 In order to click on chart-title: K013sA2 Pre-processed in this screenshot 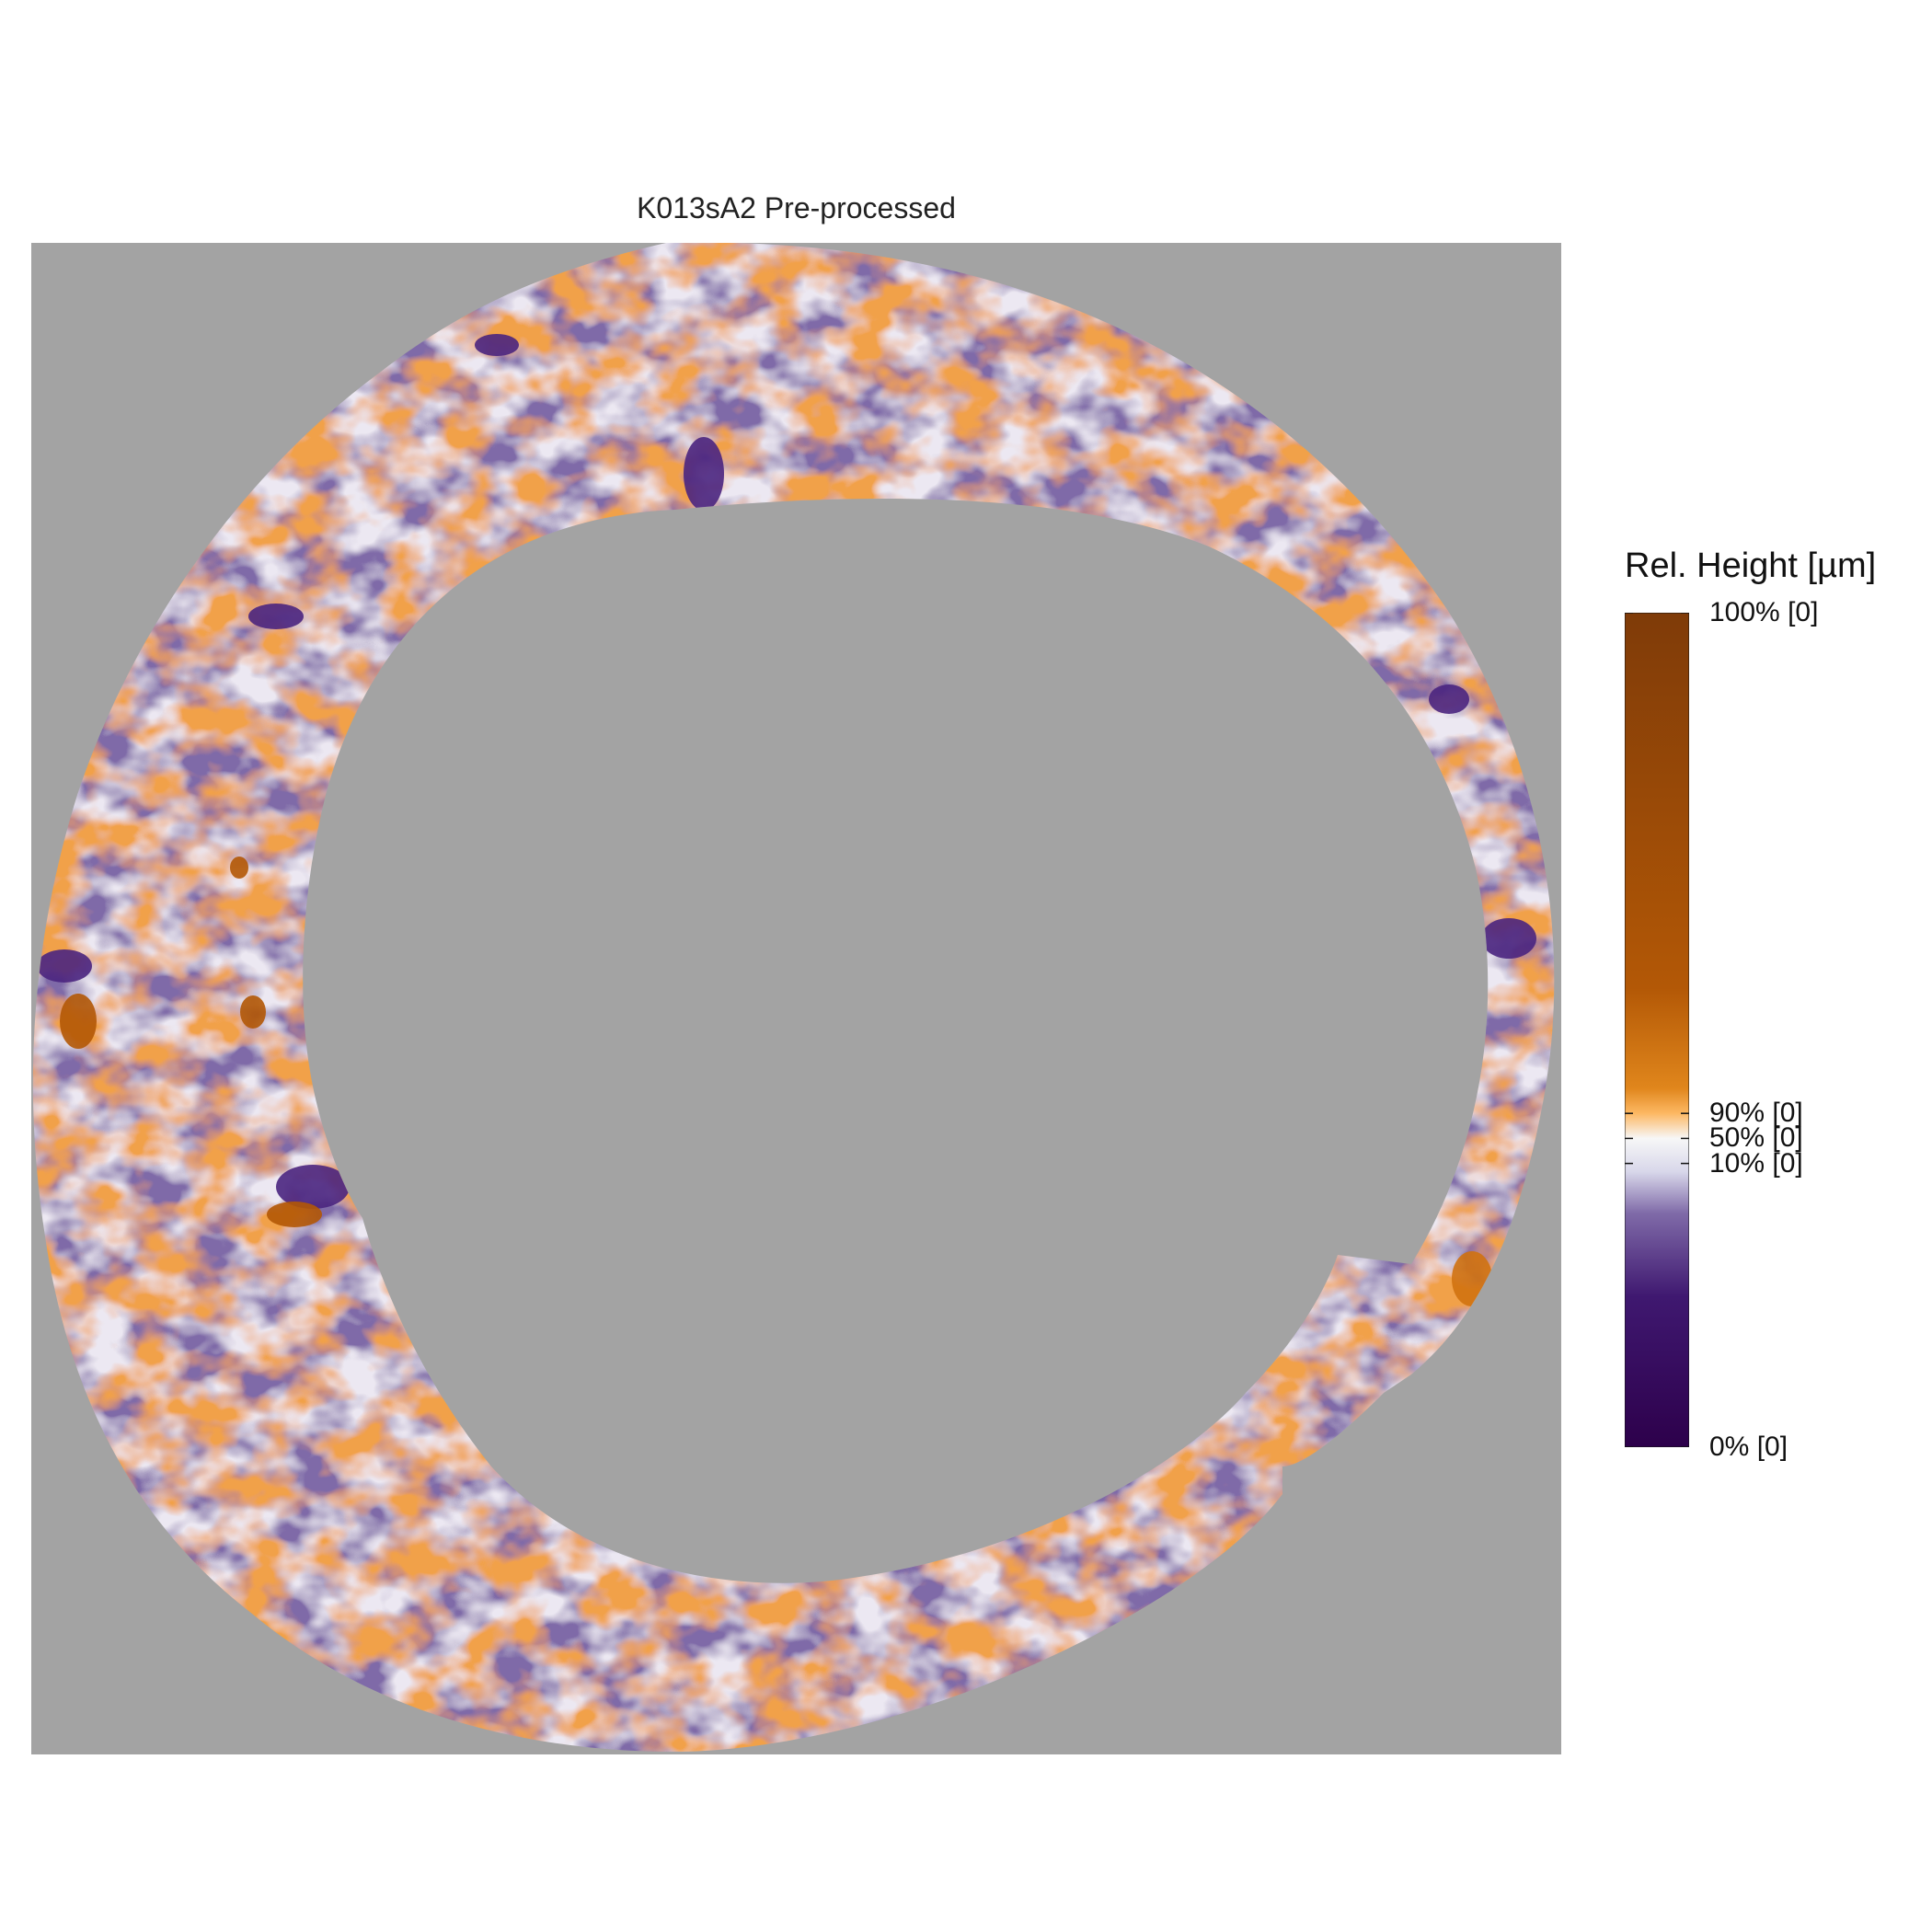, I will do `click(796, 207)`.